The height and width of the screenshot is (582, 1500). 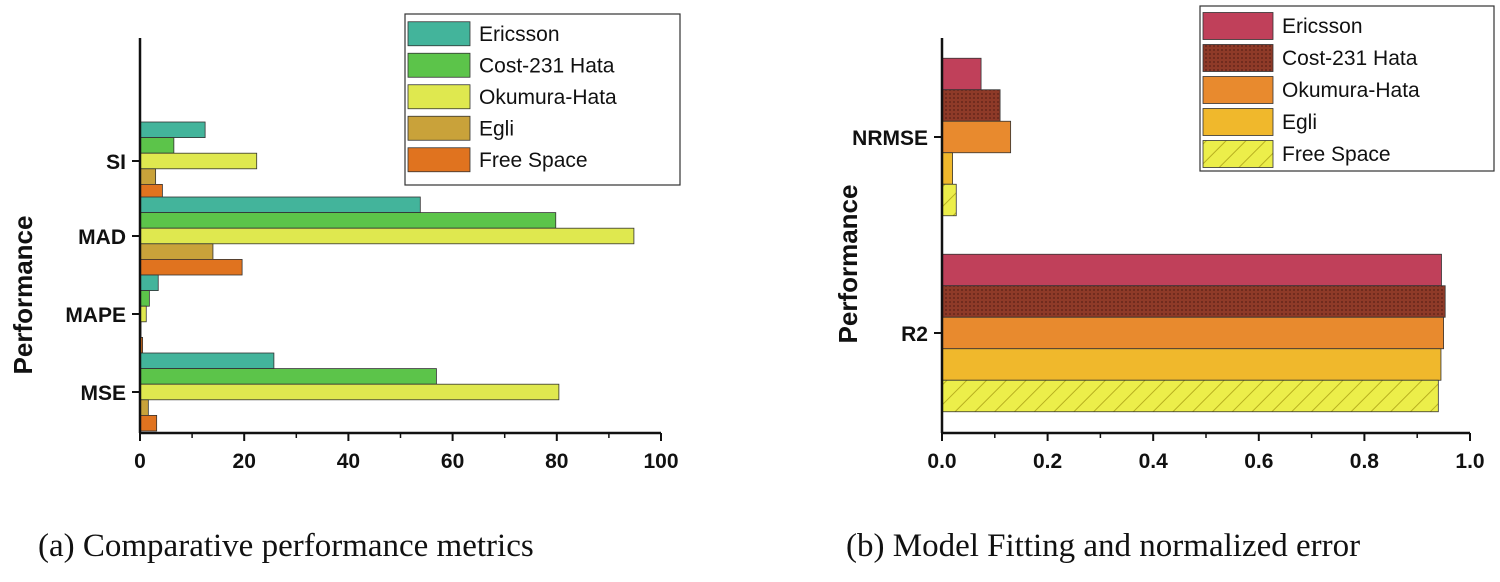 What do you see at coordinates (452, 461) in the screenshot?
I see `charta-xtick-label-3: 60` at bounding box center [452, 461].